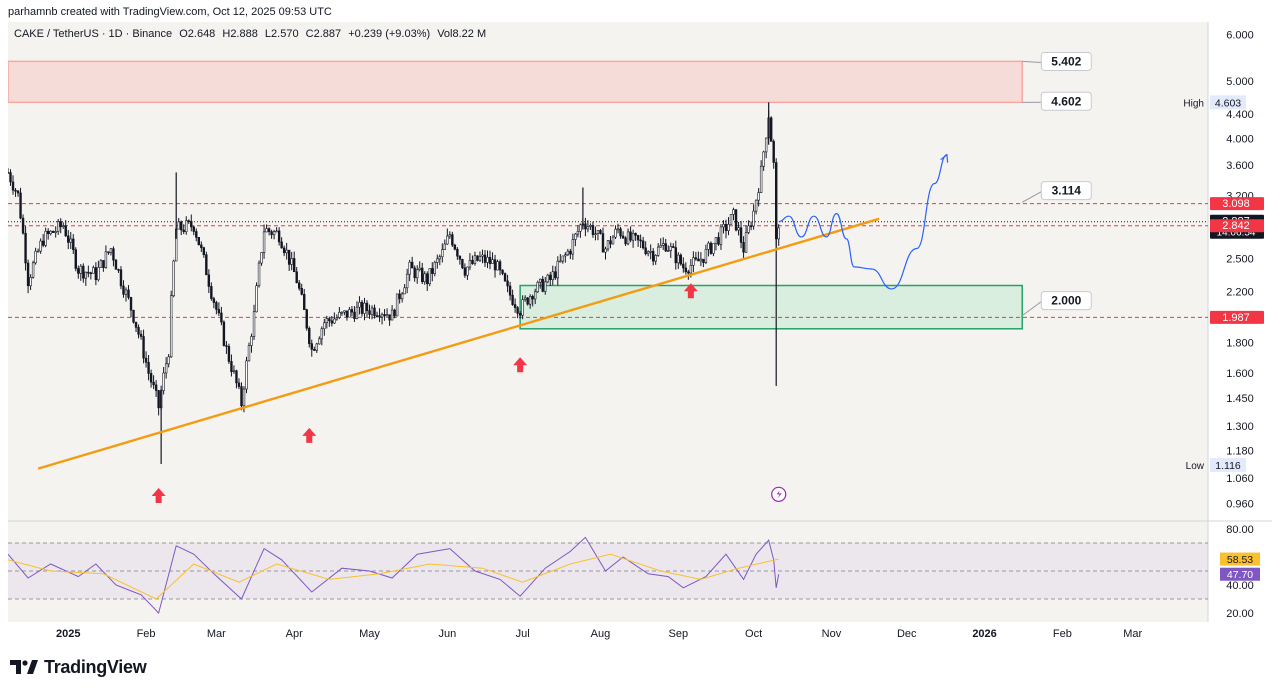 The image size is (1280, 692). I want to click on projection-arrowhead, so click(944, 158).